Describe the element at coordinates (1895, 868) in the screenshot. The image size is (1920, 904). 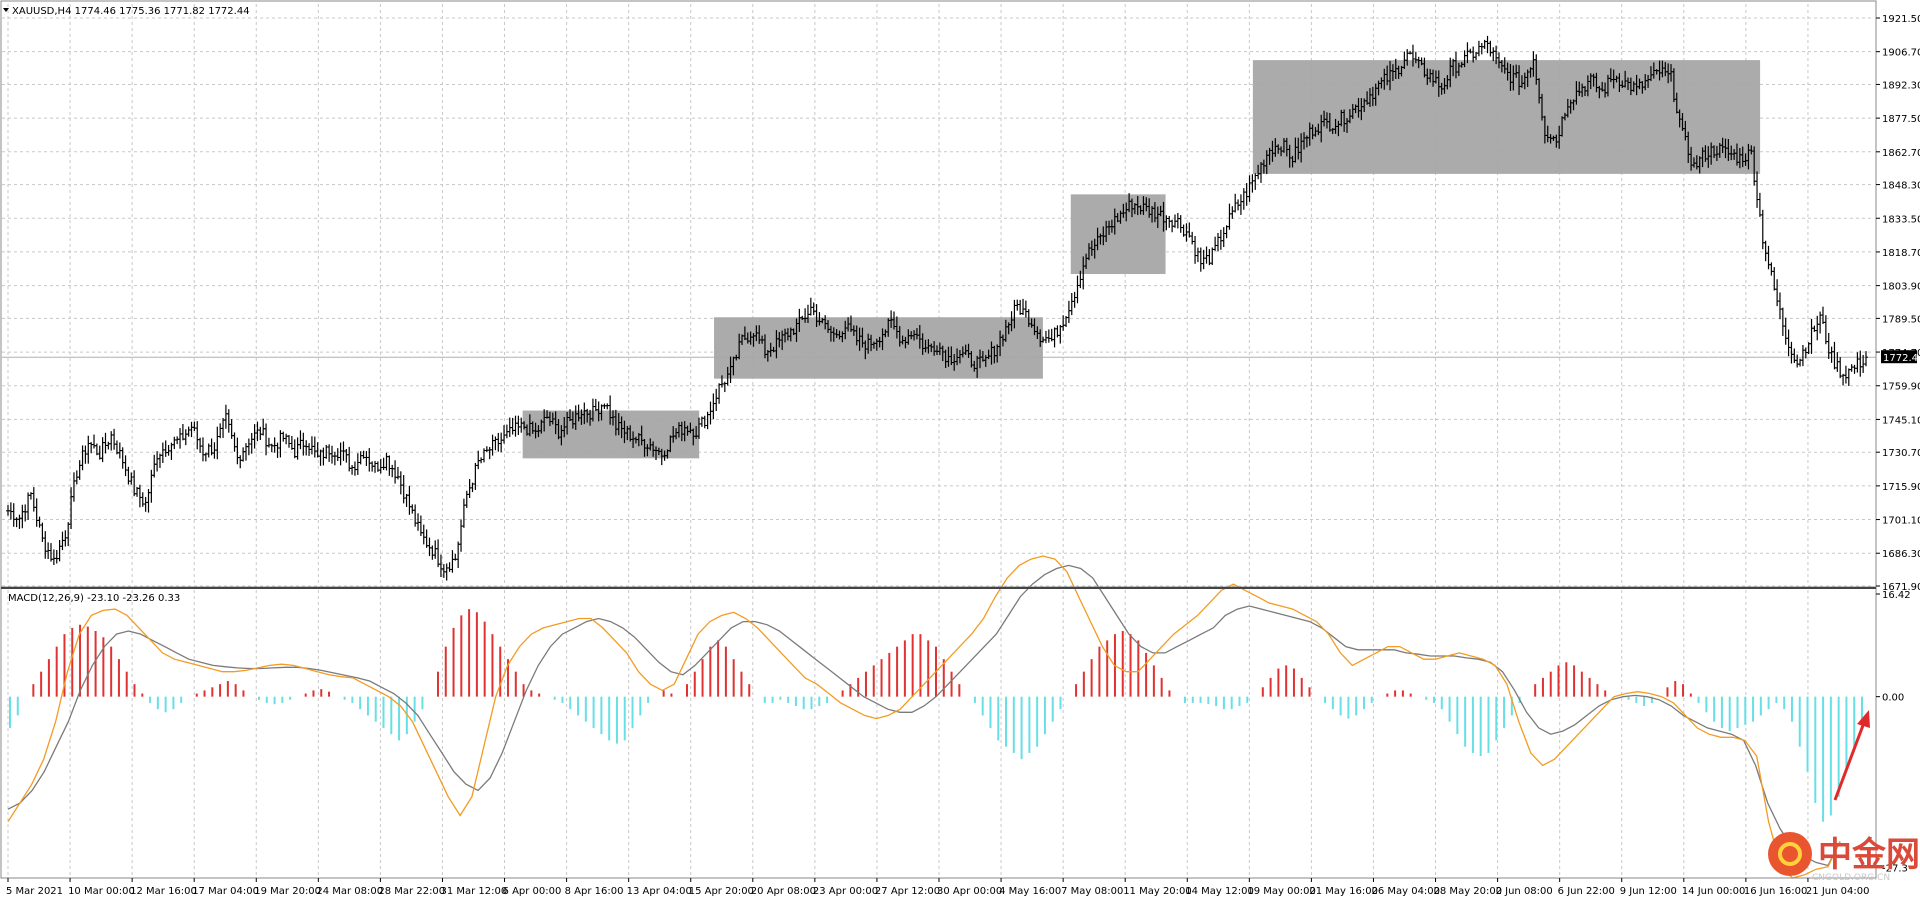
I see `macd-y-tick-label: -27.3` at that location.